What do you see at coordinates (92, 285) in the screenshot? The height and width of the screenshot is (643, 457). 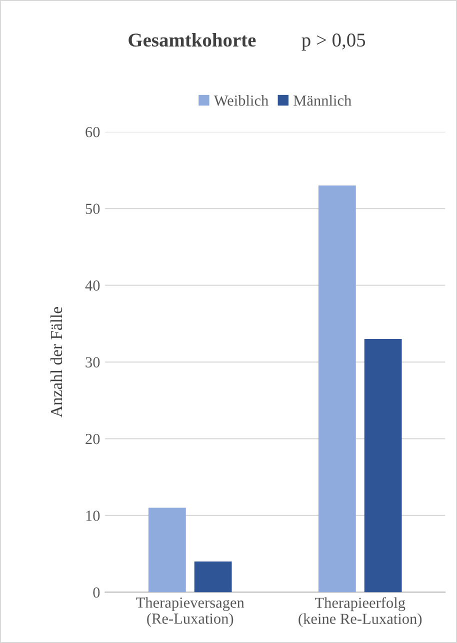 I see `y-tick-label: 40` at bounding box center [92, 285].